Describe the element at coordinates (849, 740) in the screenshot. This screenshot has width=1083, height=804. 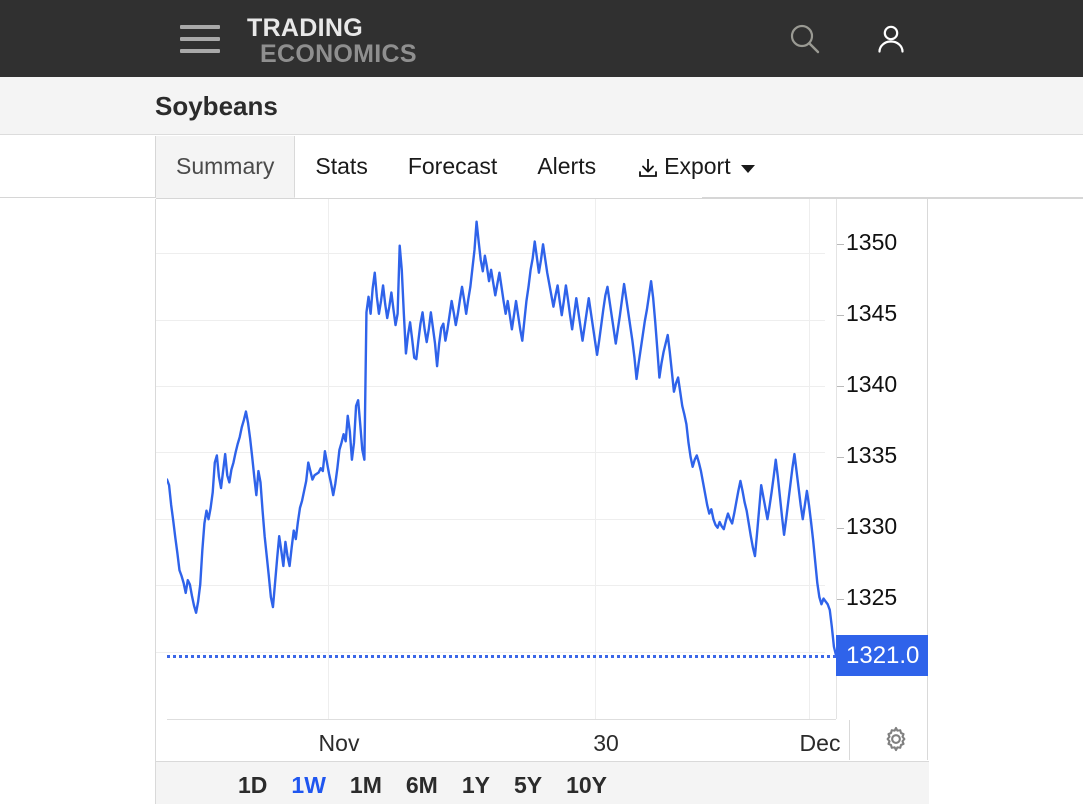
I see `x-axis-separator` at that location.